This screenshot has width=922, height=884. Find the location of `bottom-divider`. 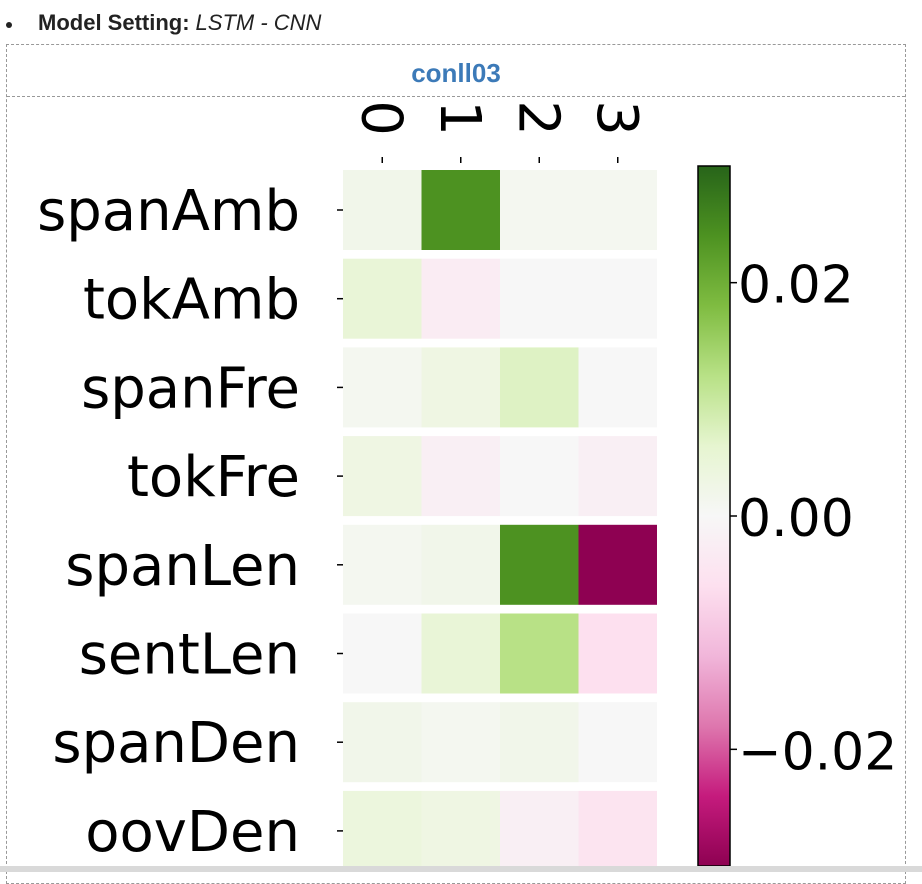

bottom-divider is located at coordinates (461, 869).